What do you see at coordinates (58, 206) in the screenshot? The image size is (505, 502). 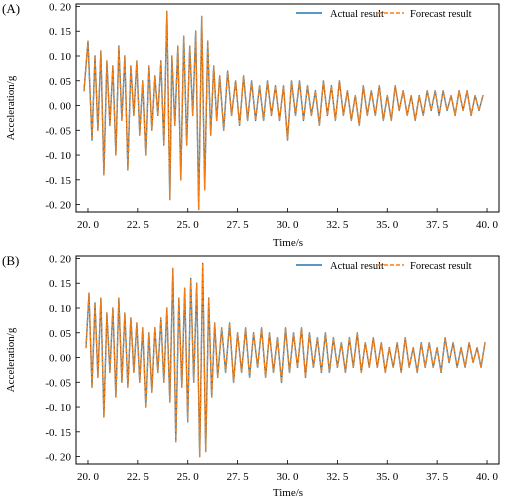 I see `panel-a-y-tick-label: -0. 20` at bounding box center [58, 206].